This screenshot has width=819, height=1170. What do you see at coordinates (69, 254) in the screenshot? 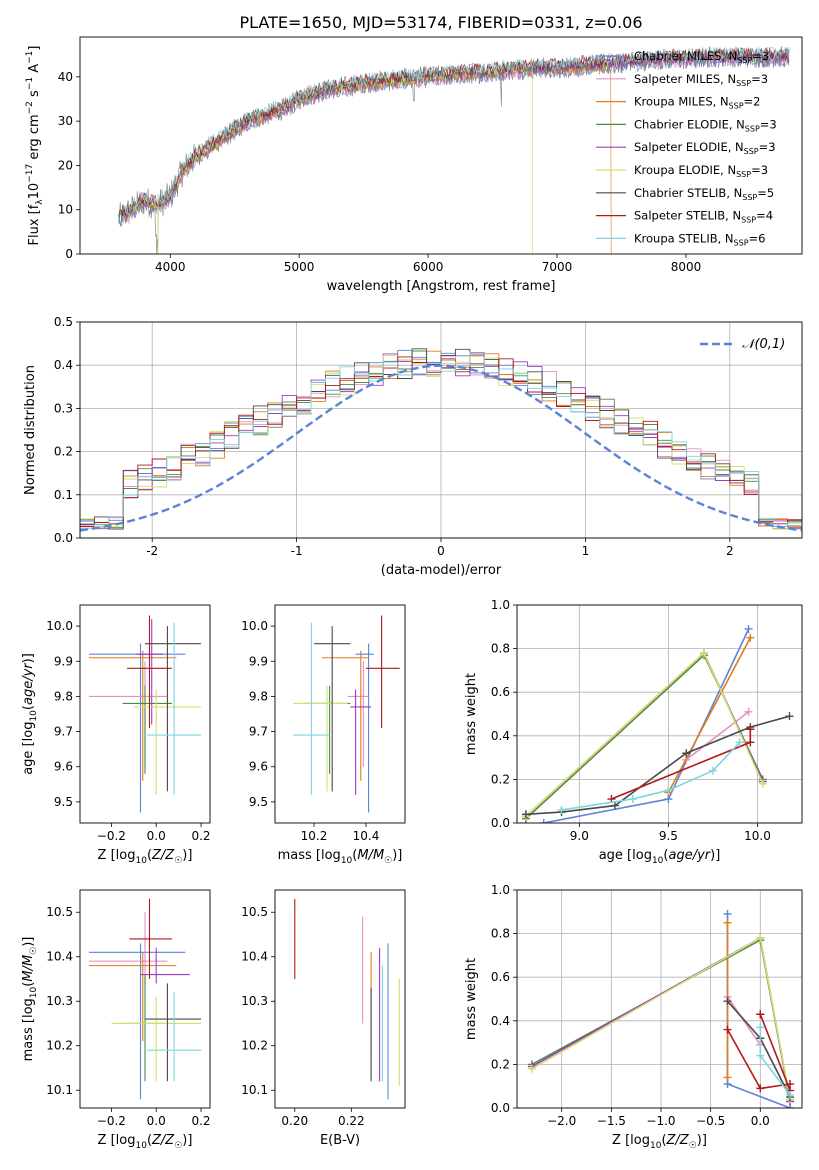
I see `y-tick-label: 0` at bounding box center [69, 254].